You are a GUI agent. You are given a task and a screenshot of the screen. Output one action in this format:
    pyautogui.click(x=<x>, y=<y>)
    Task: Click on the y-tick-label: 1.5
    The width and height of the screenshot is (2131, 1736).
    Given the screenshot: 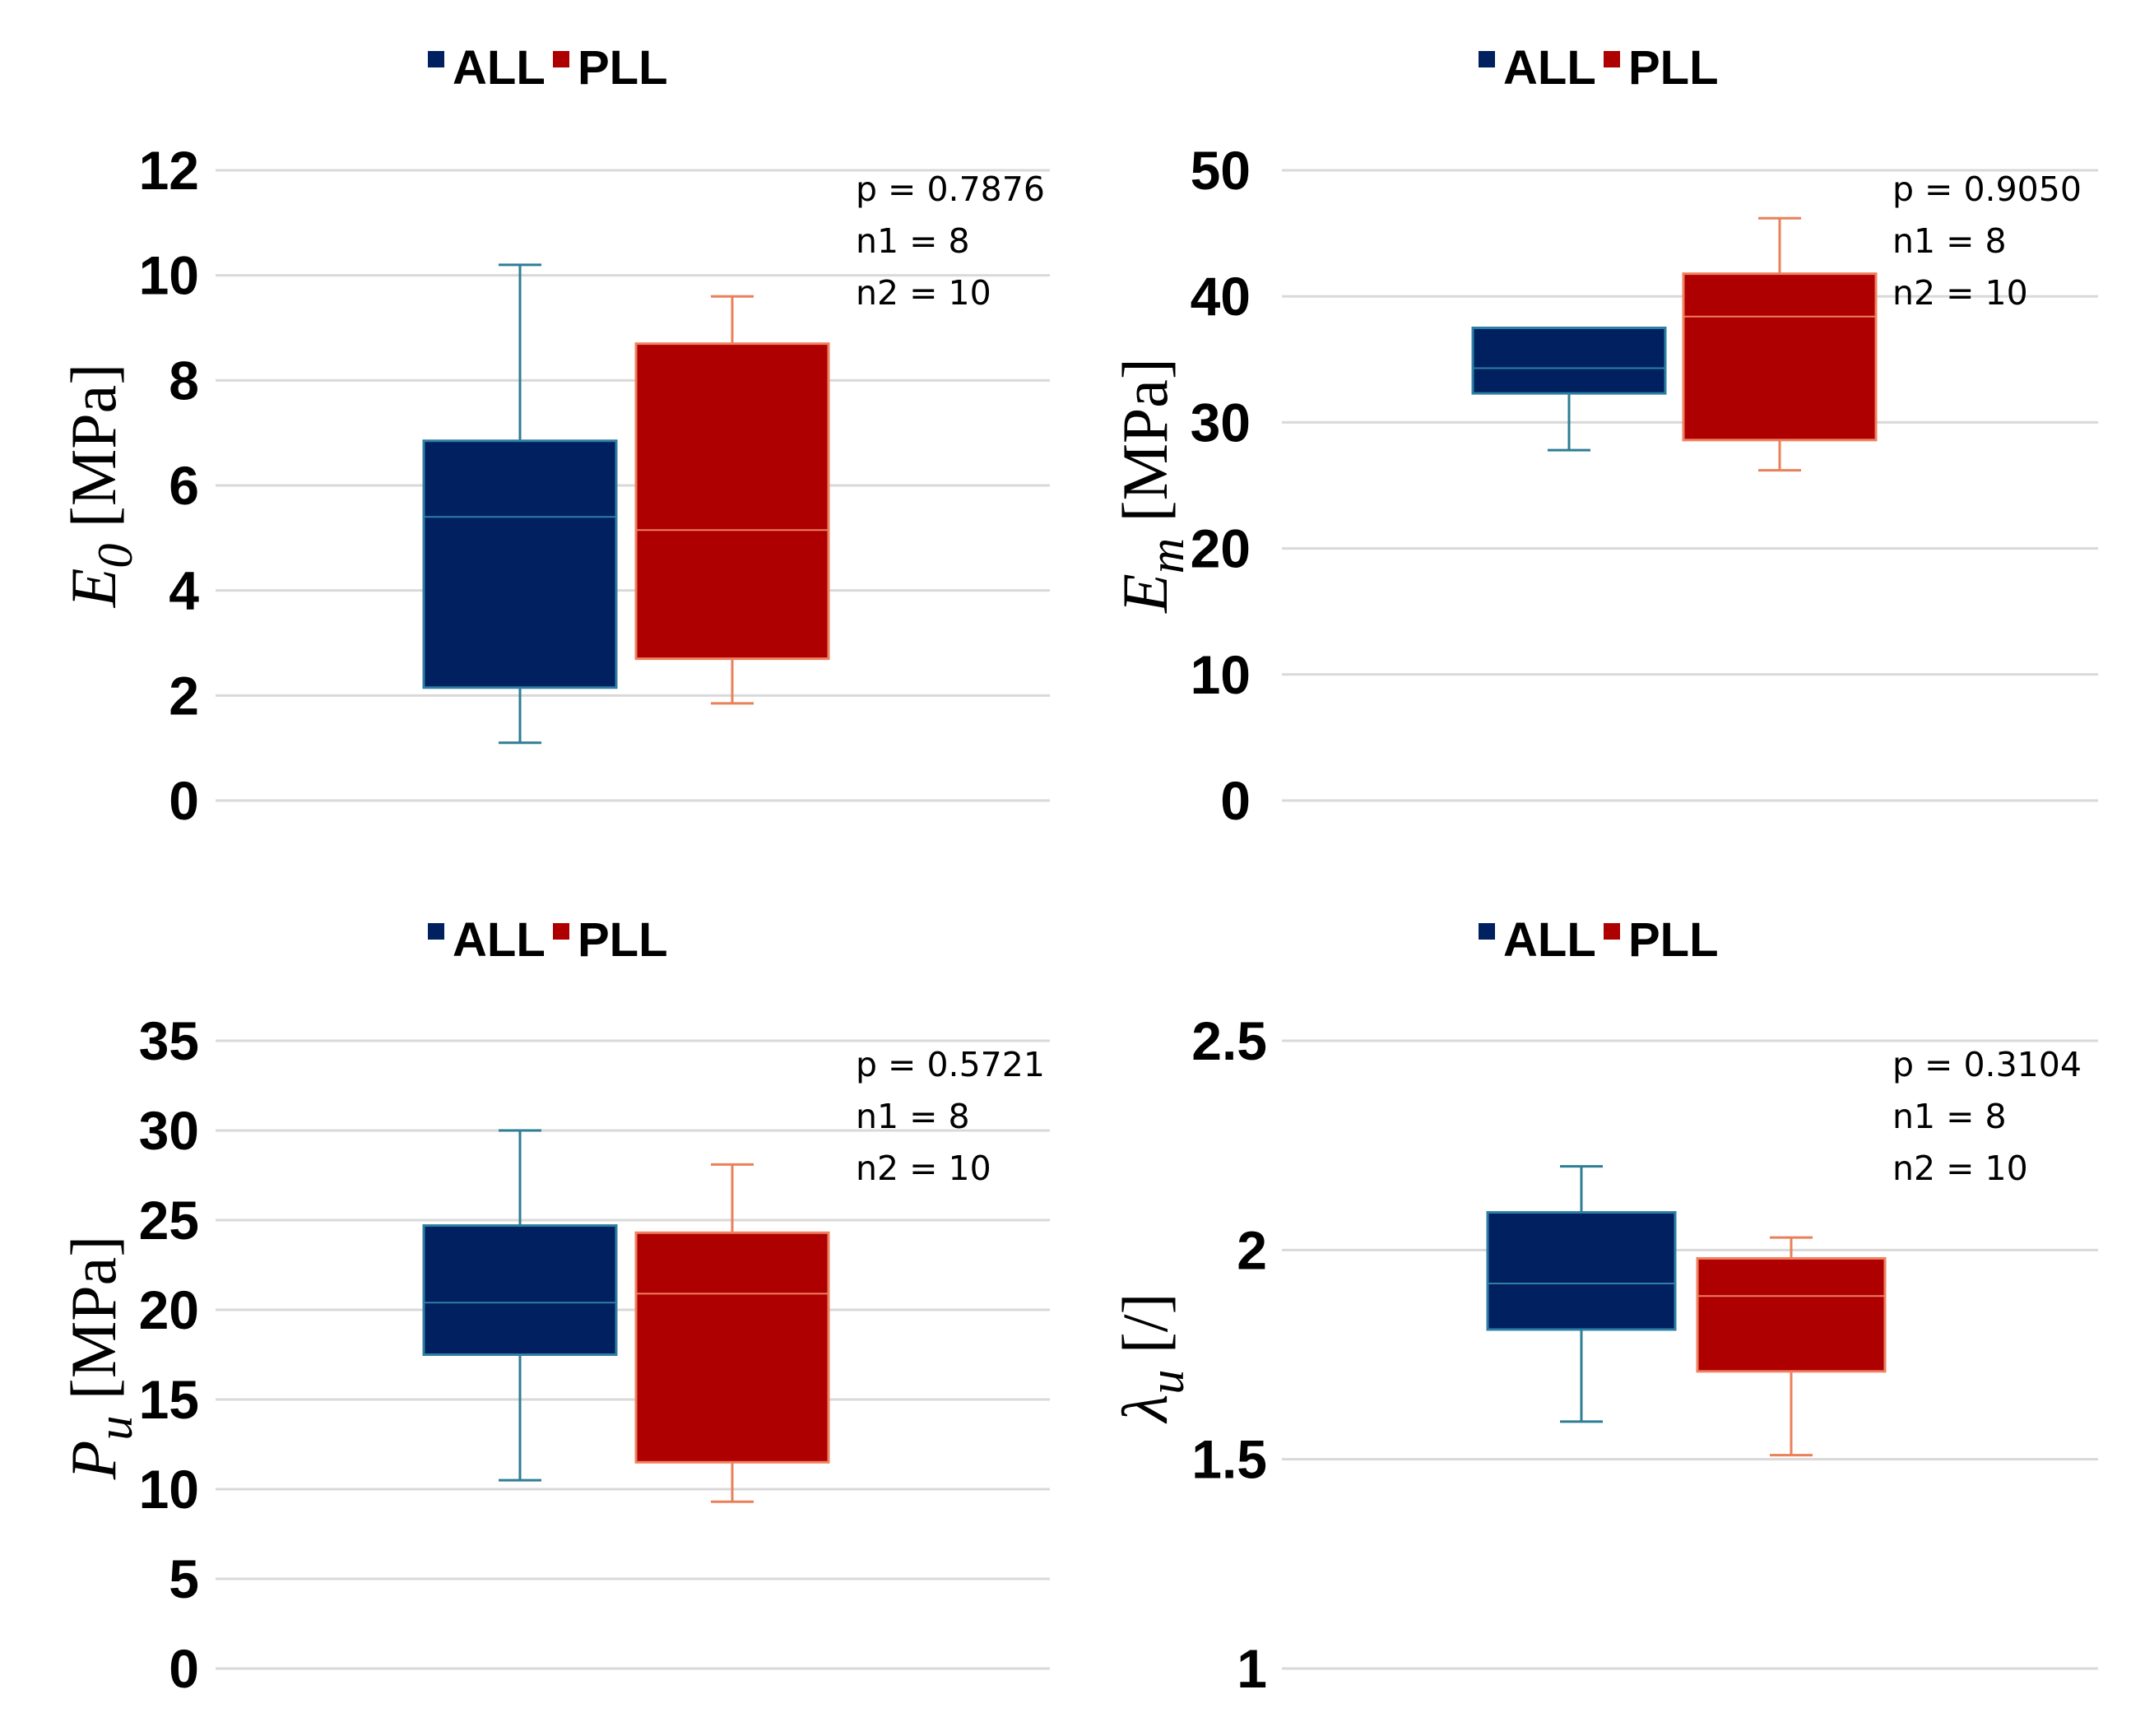 What is the action you would take?
    pyautogui.click(x=1229, y=1459)
    